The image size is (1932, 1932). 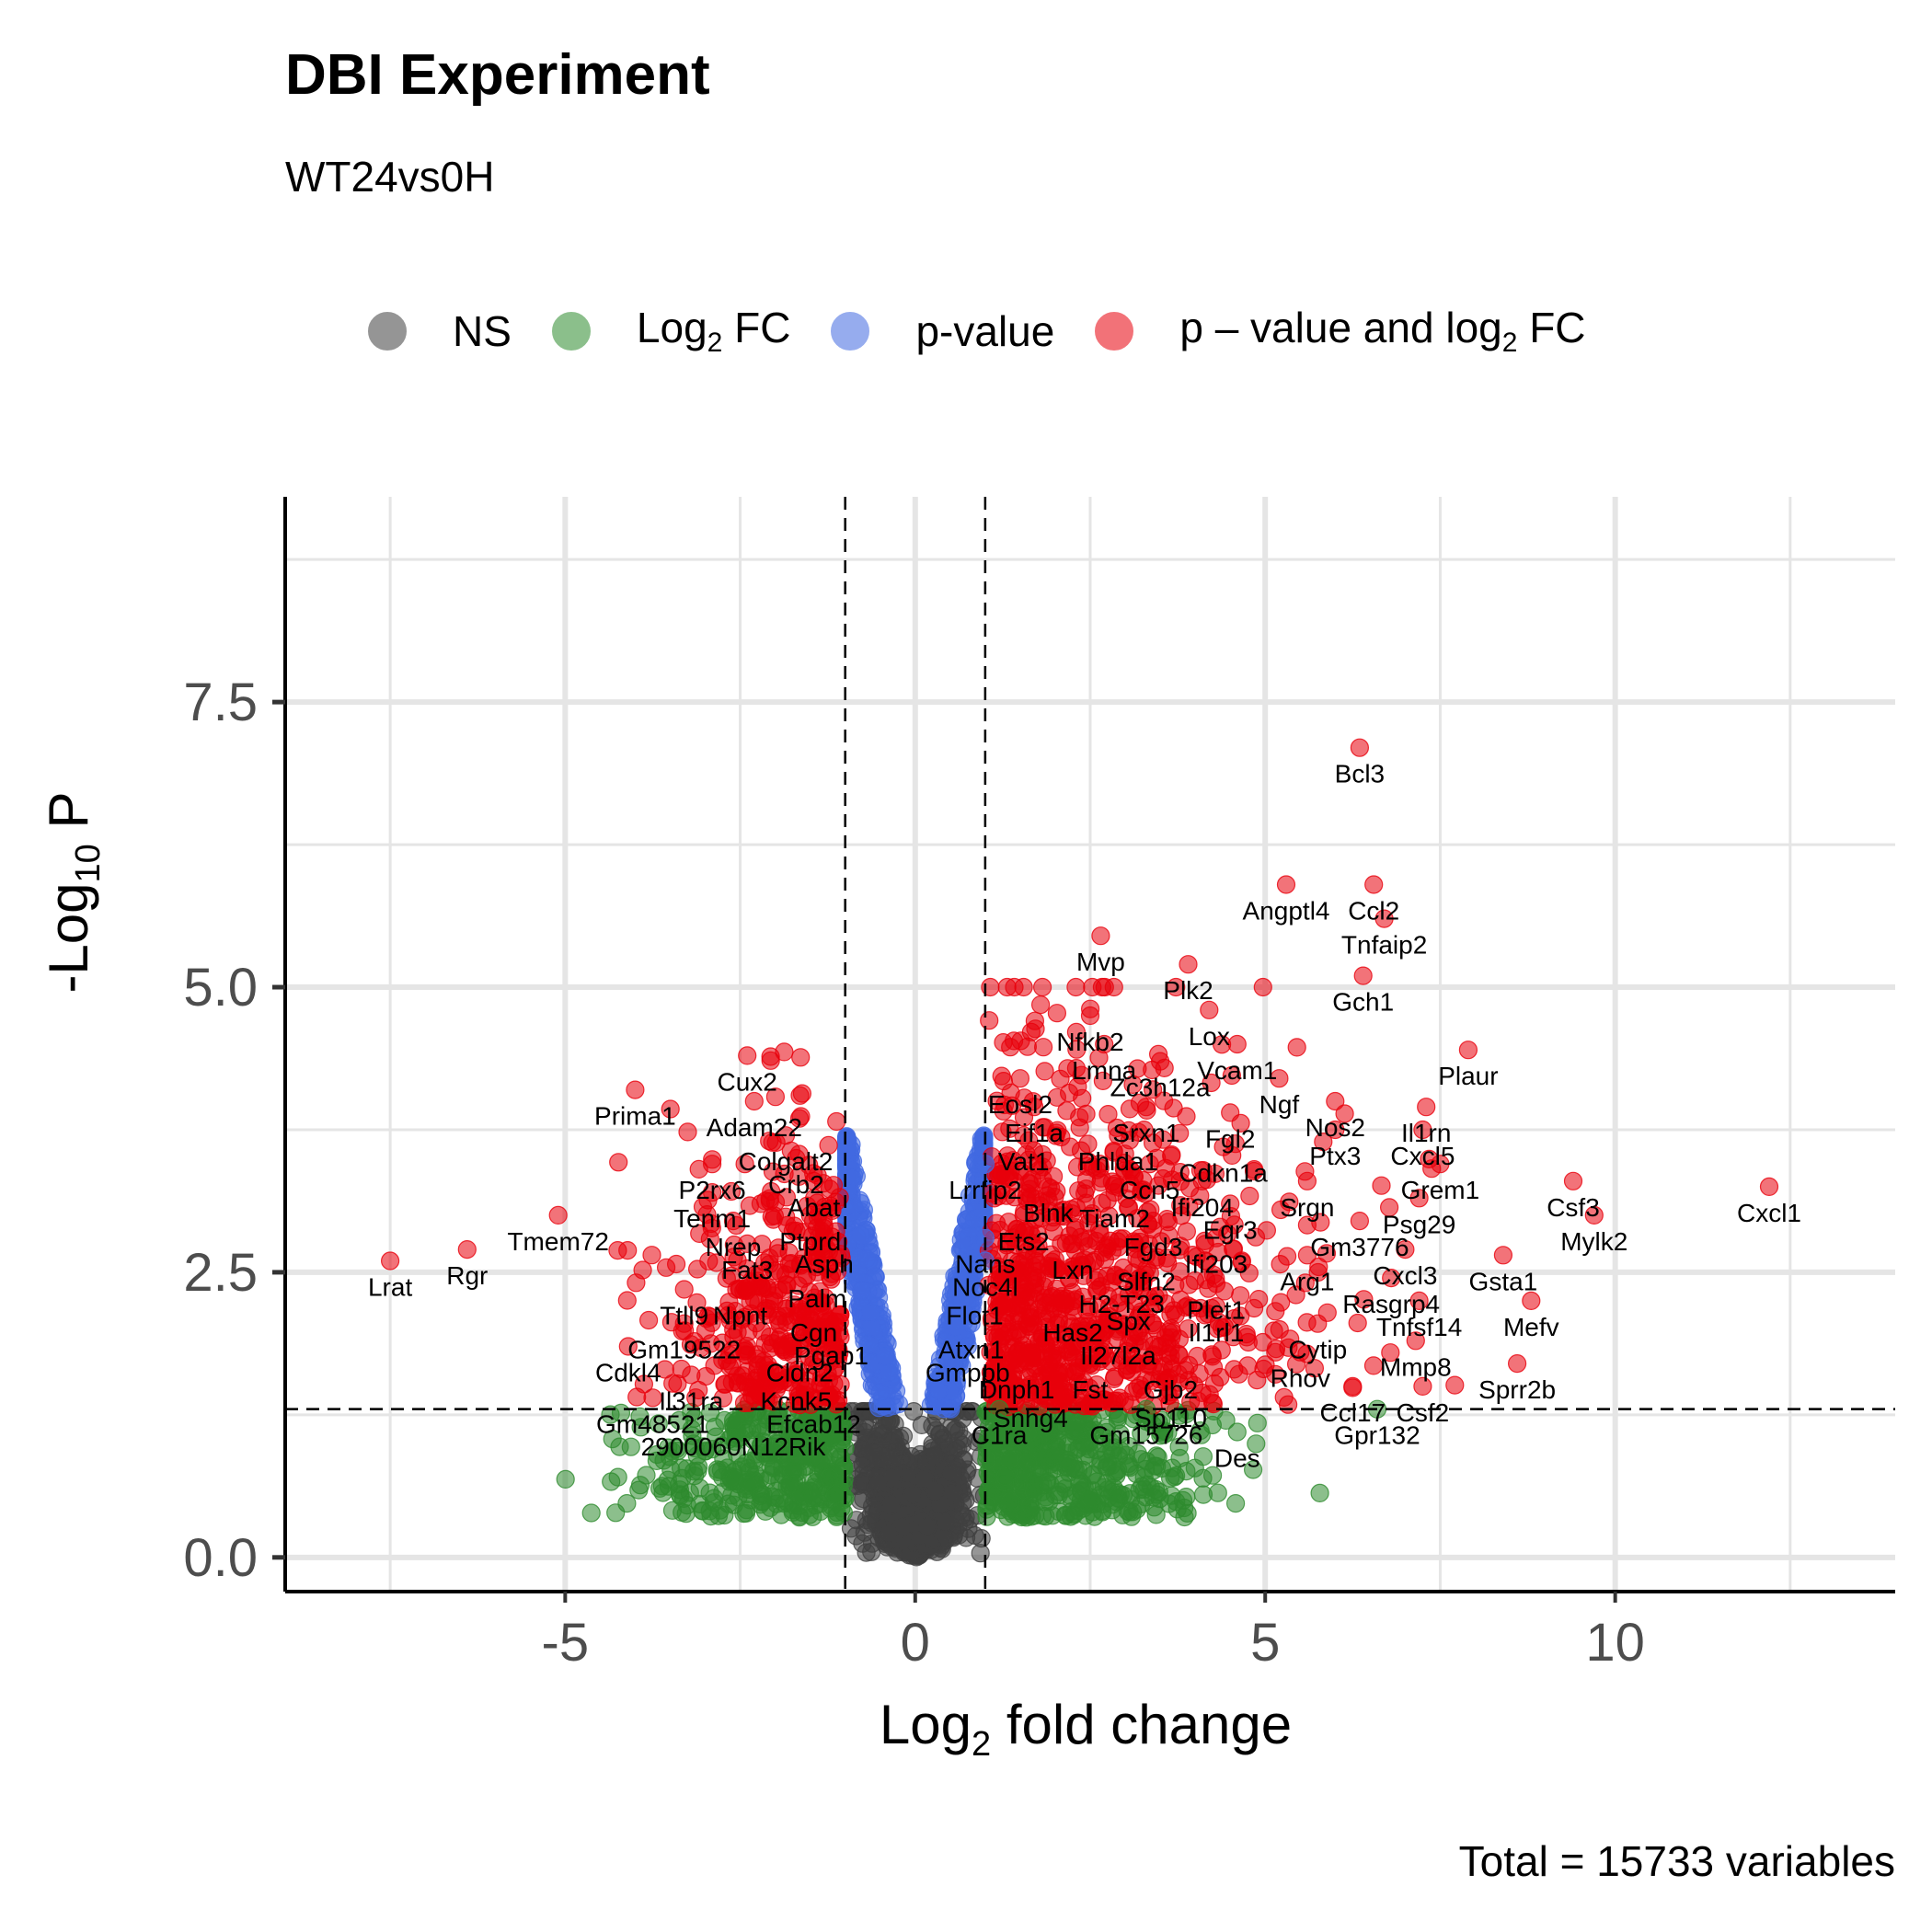 What do you see at coordinates (1230, 1230) in the screenshot?
I see `label-egr3: Egr3` at bounding box center [1230, 1230].